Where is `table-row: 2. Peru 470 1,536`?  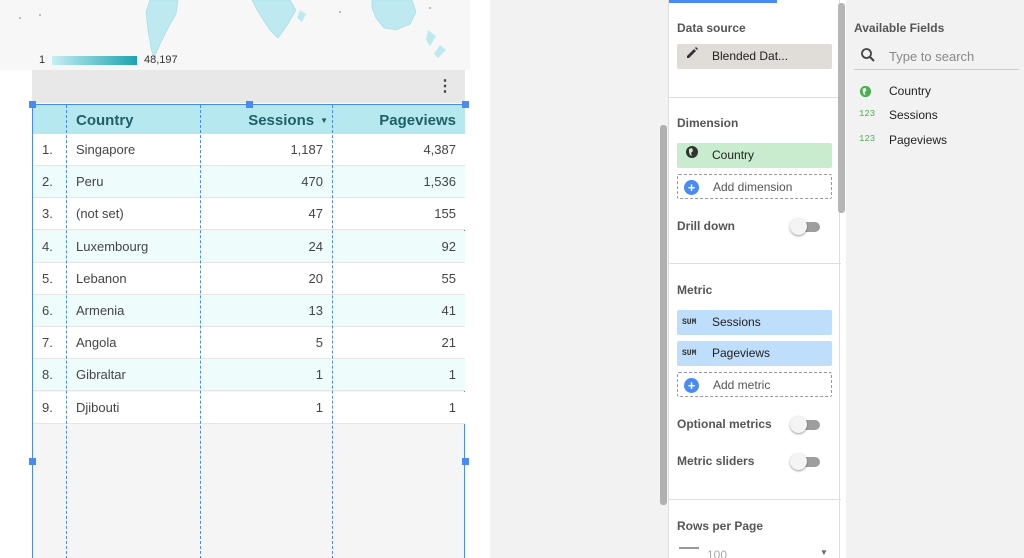 table-row: 2. Peru 470 1,536 is located at coordinates (249, 182).